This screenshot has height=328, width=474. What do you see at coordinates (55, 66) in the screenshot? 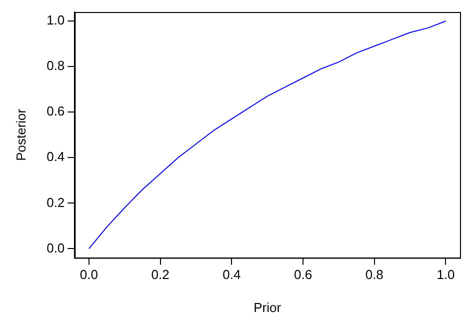
I see `y-tick-label: 0.8` at bounding box center [55, 66].